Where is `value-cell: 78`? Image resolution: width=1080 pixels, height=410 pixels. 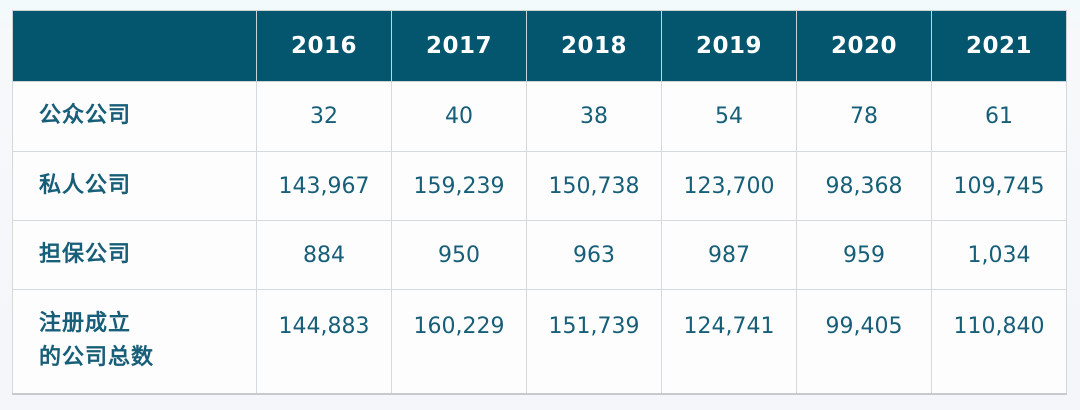 value-cell: 78 is located at coordinates (864, 116).